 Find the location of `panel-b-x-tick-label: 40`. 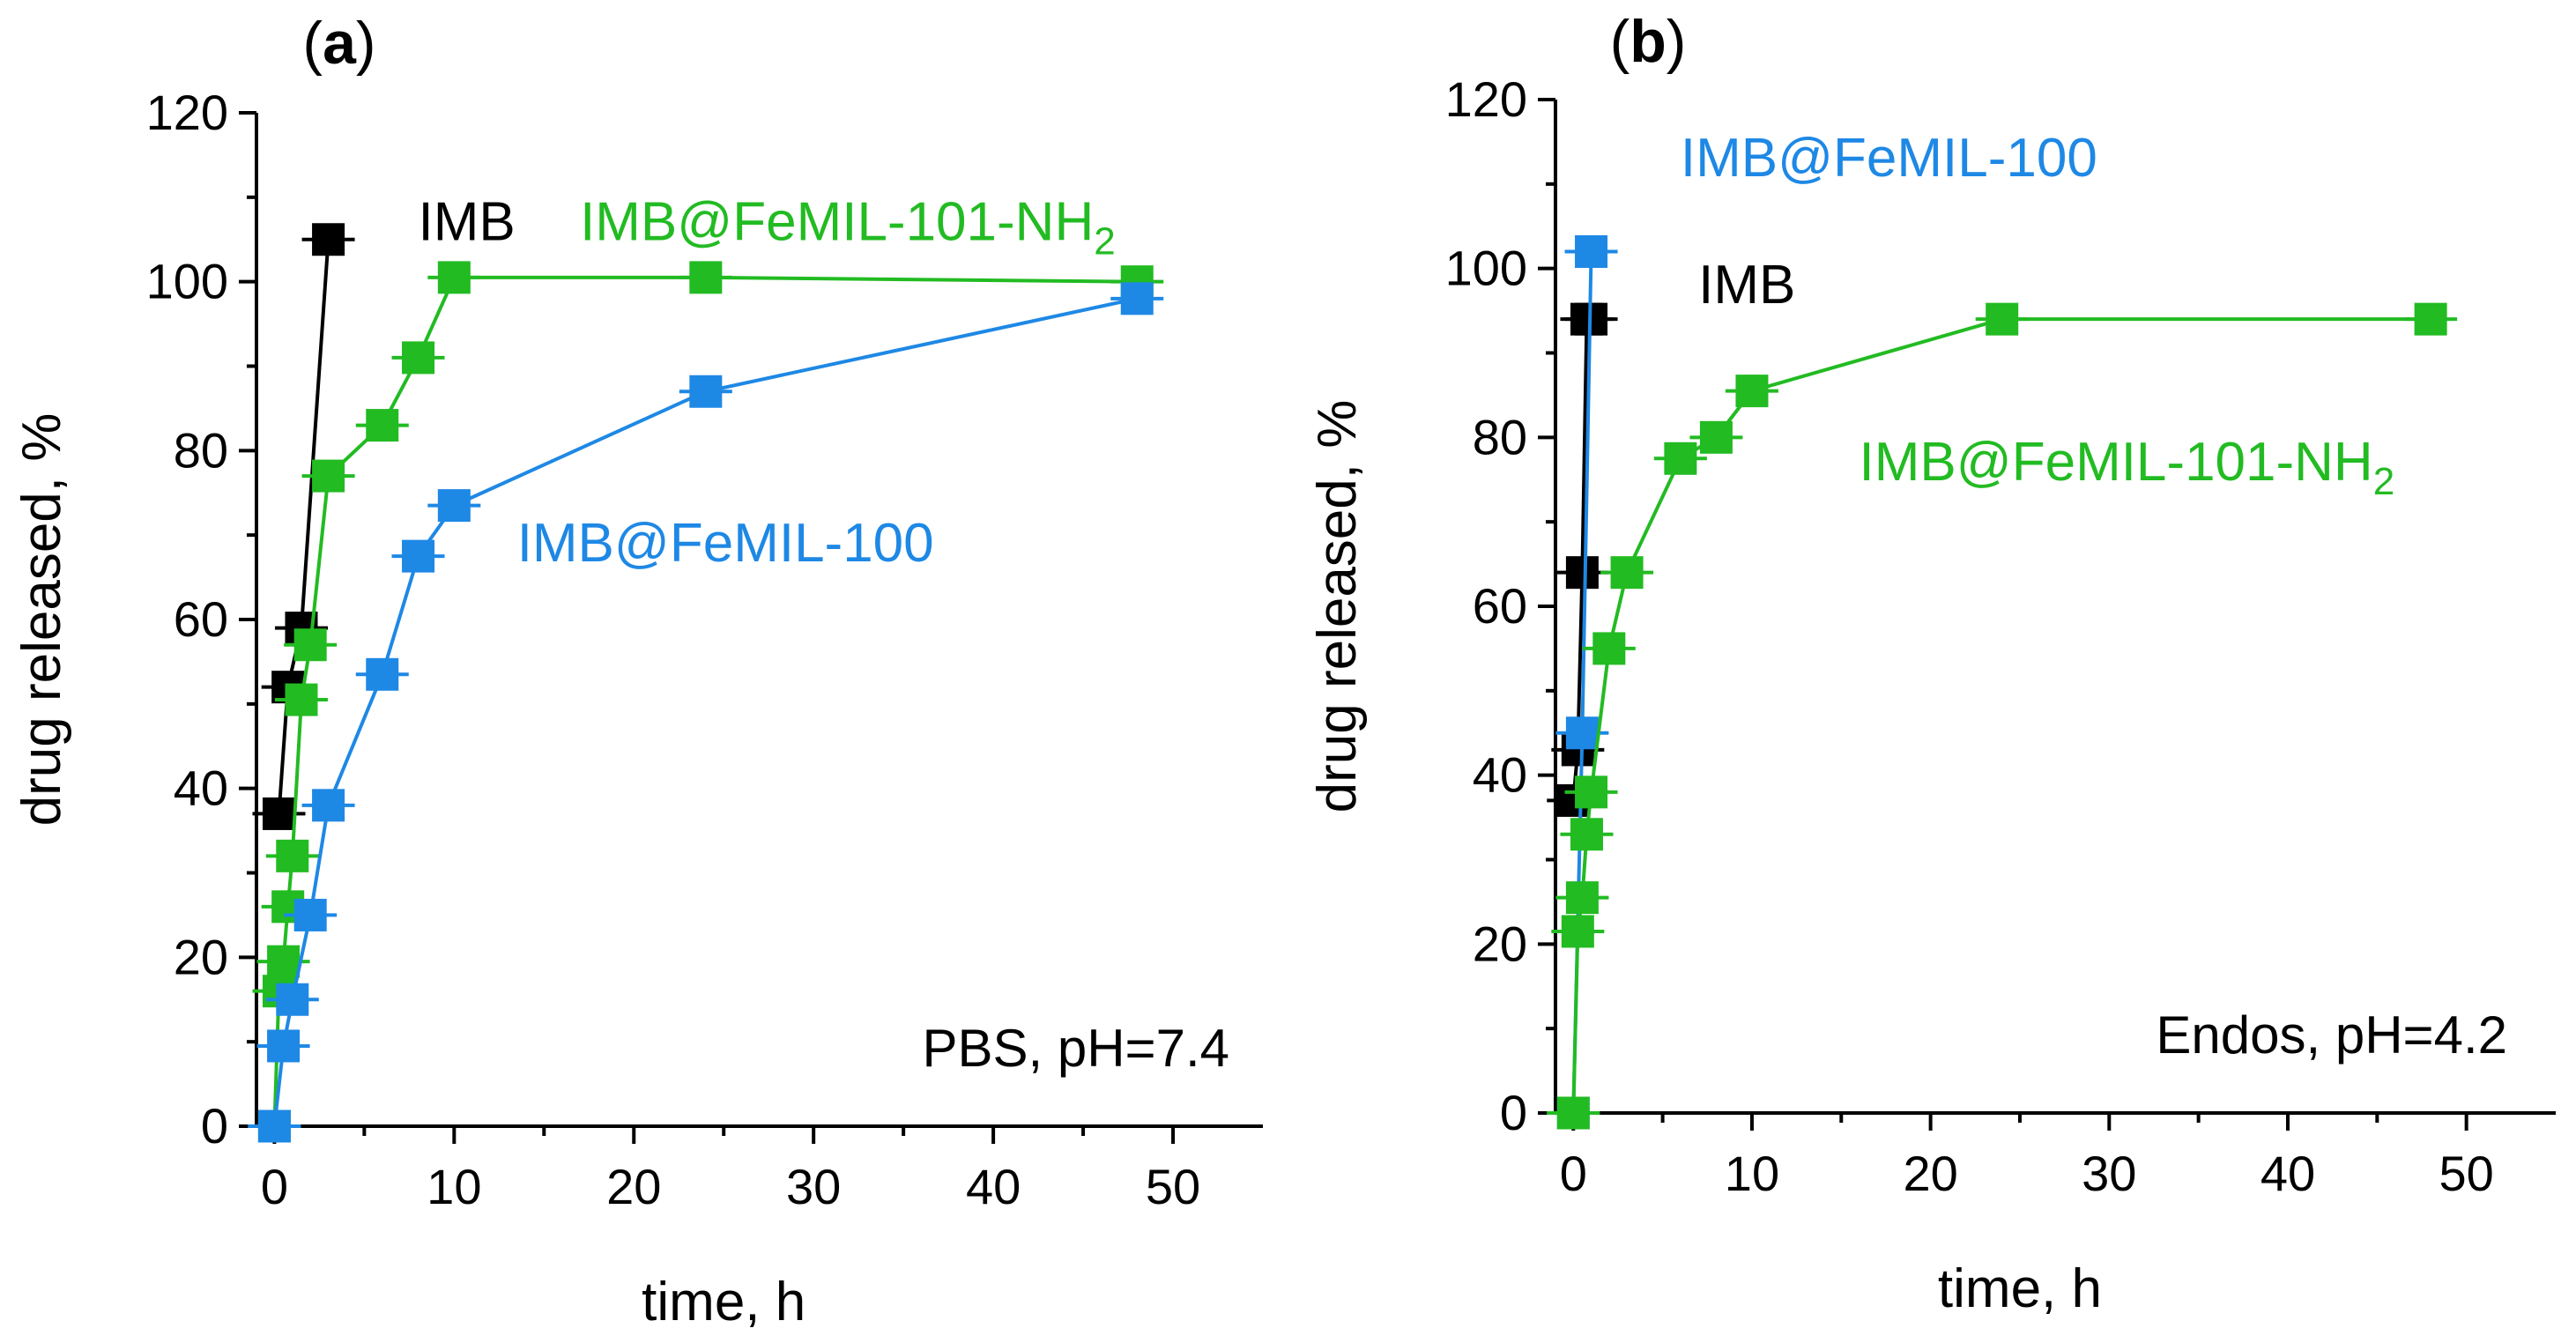

panel-b-x-tick-label: 40 is located at coordinates (2287, 1173).